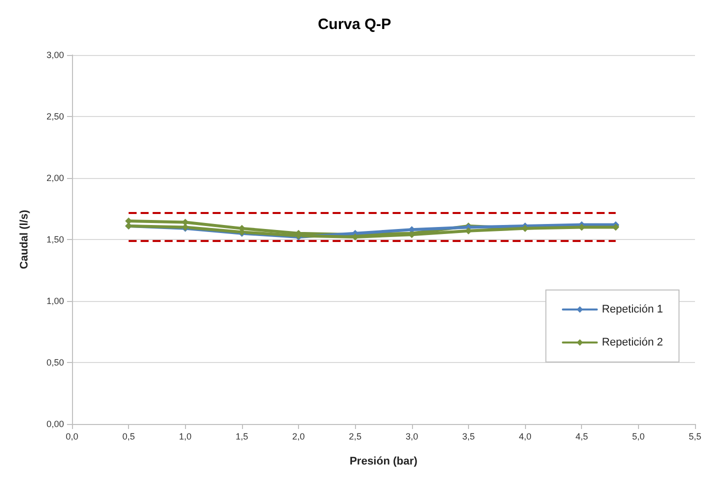  What do you see at coordinates (242, 437) in the screenshot?
I see `x-tick-label: 1,5` at bounding box center [242, 437].